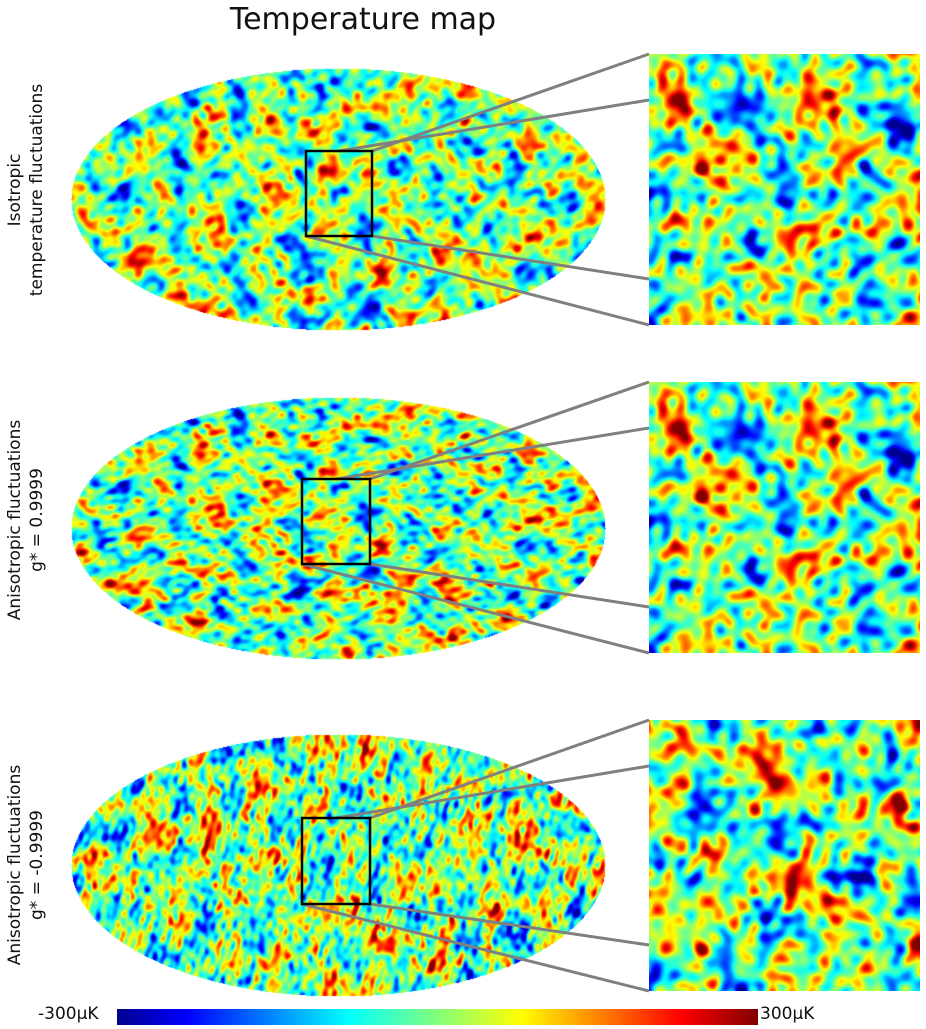  Describe the element at coordinates (68, 1014) in the screenshot. I see `colorbar-min-label: -300μK` at that location.